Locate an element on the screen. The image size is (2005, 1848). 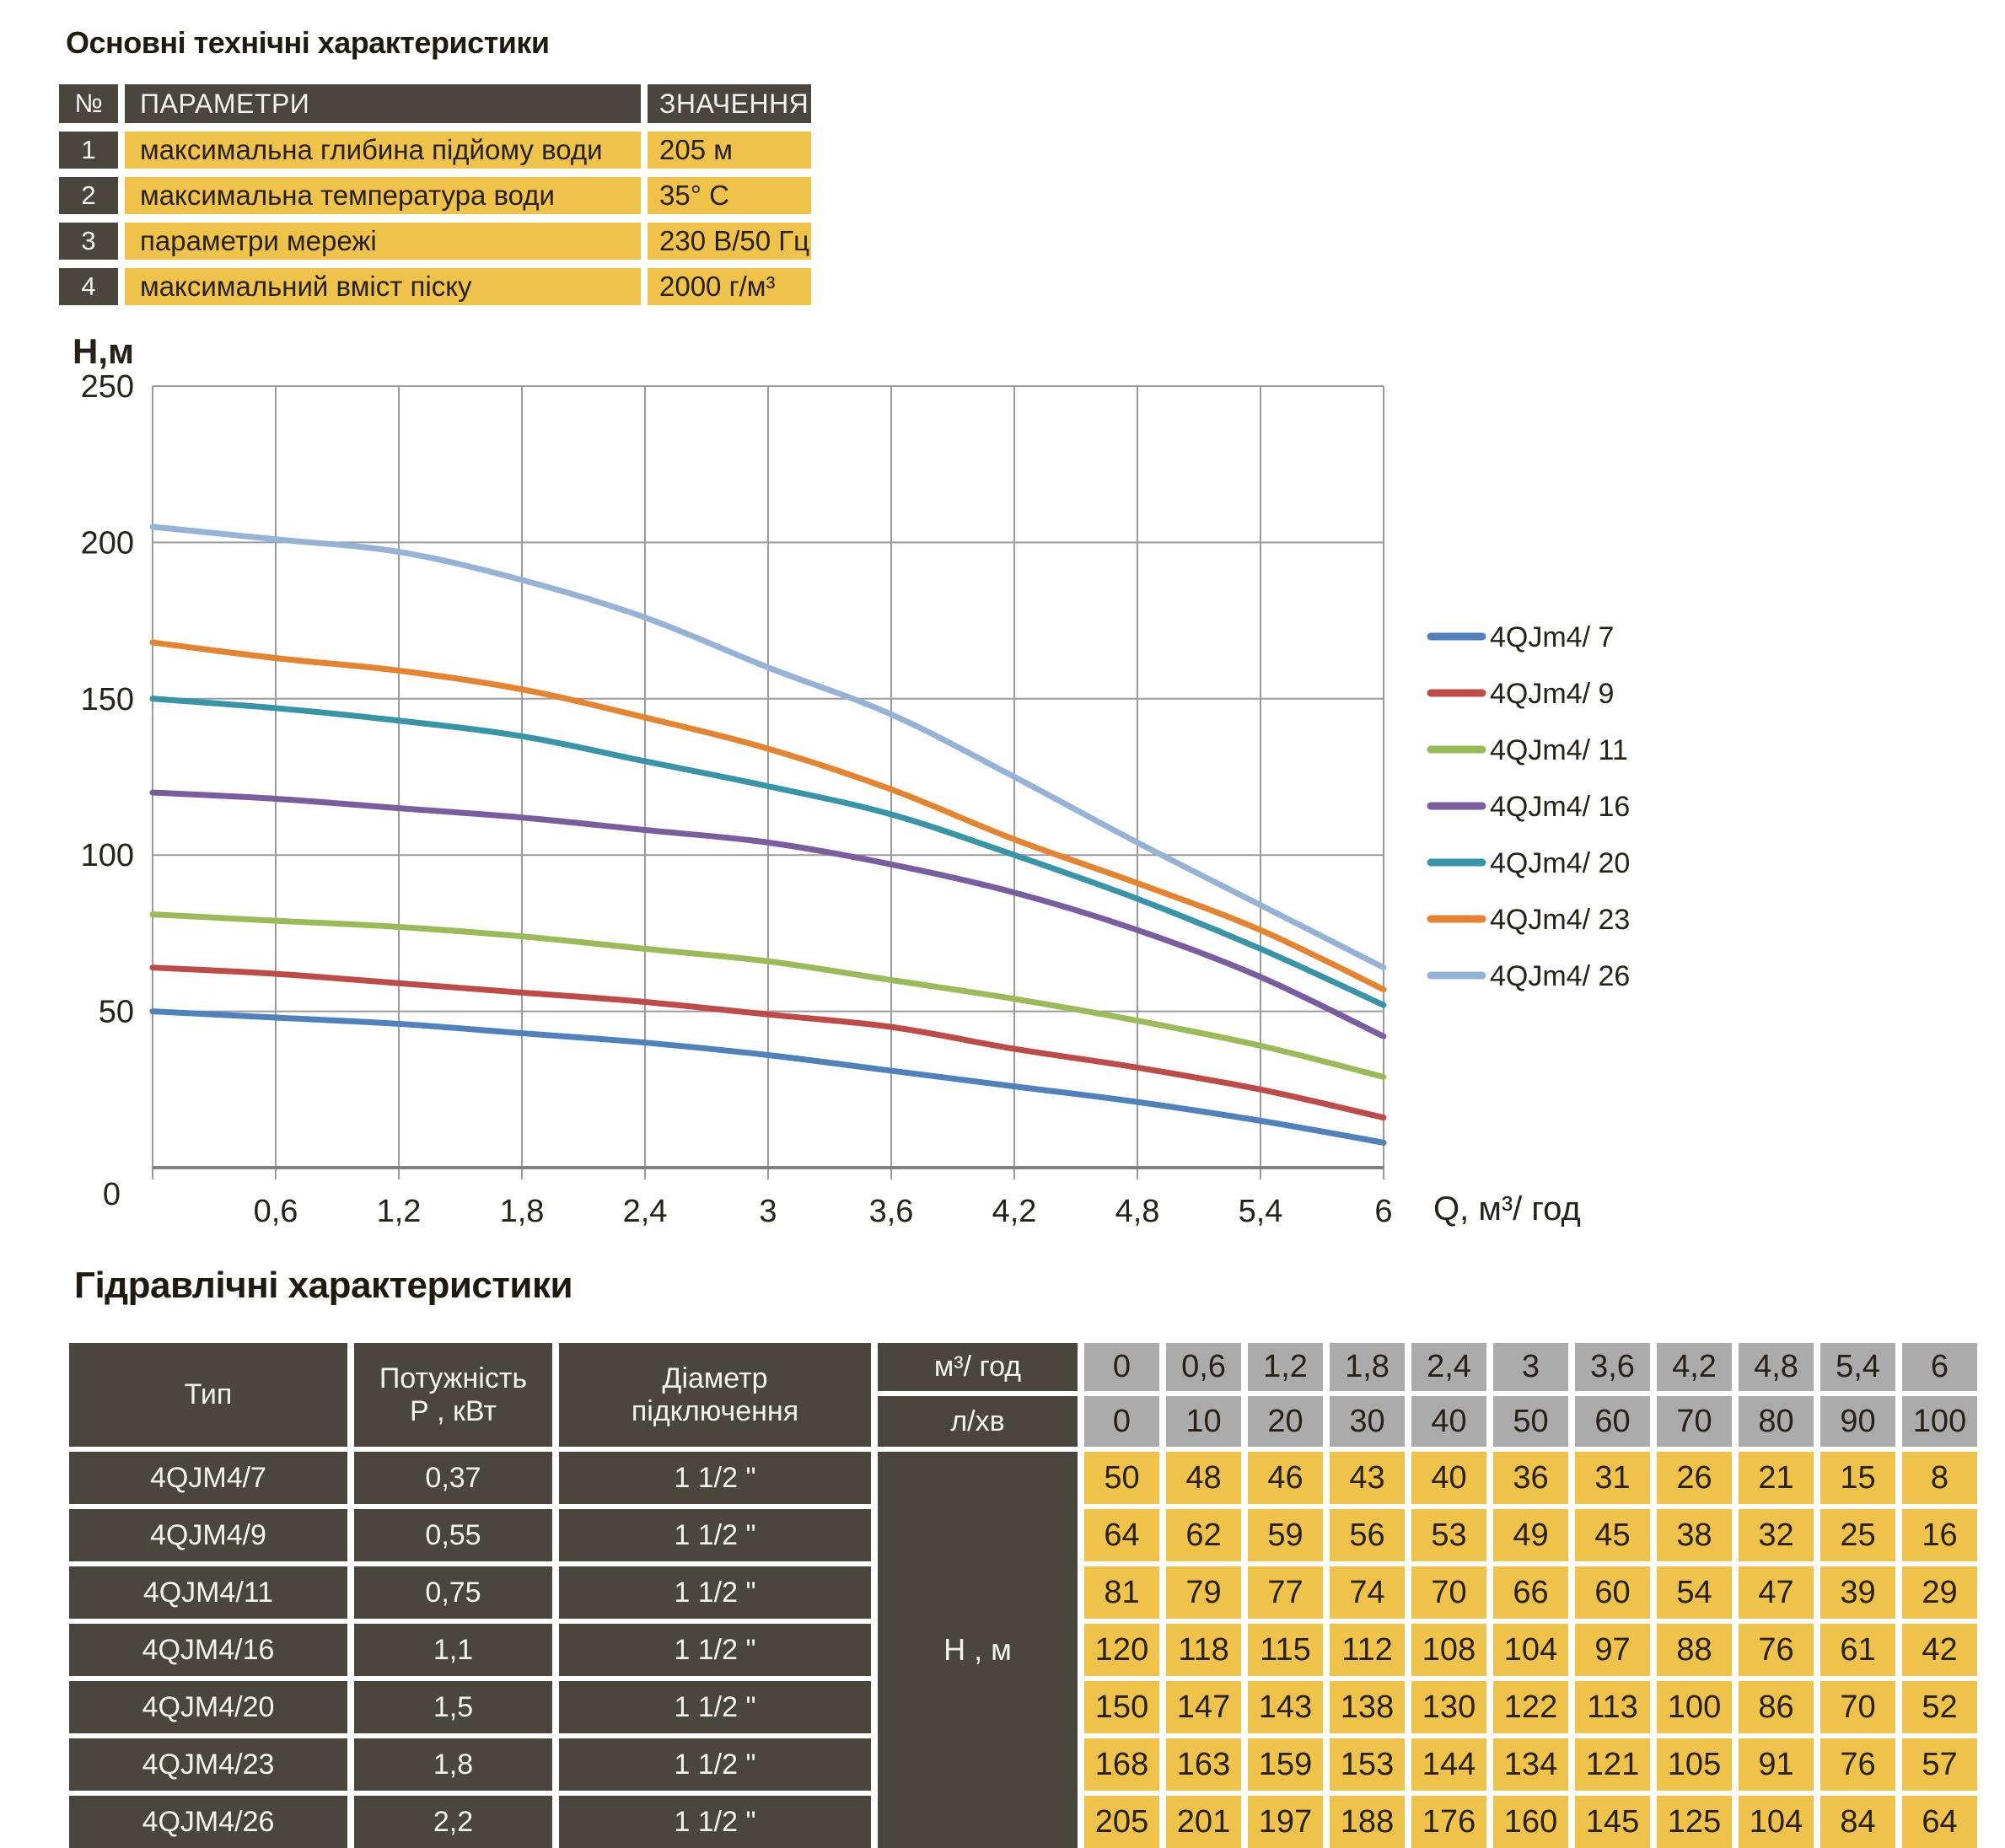
head-value-cell: 105 is located at coordinates (1694, 1764).